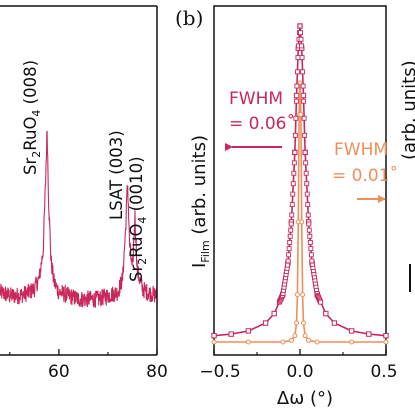  I want to click on panel-b-x-ticks: −0.5 0.0 0.5, so click(298, 365).